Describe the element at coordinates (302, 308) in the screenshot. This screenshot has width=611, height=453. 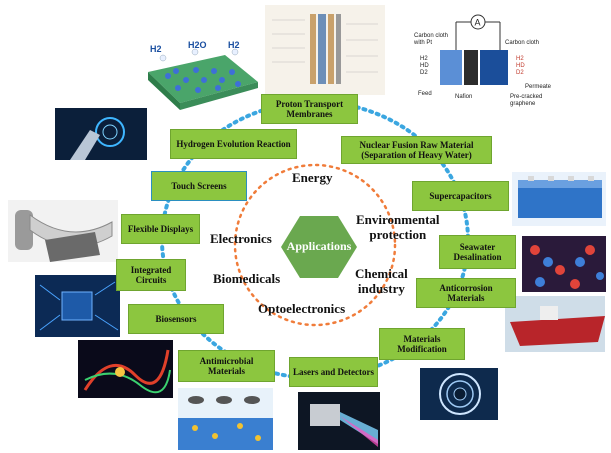
I see `category-optoelectronics: Optoelectronics` at that location.